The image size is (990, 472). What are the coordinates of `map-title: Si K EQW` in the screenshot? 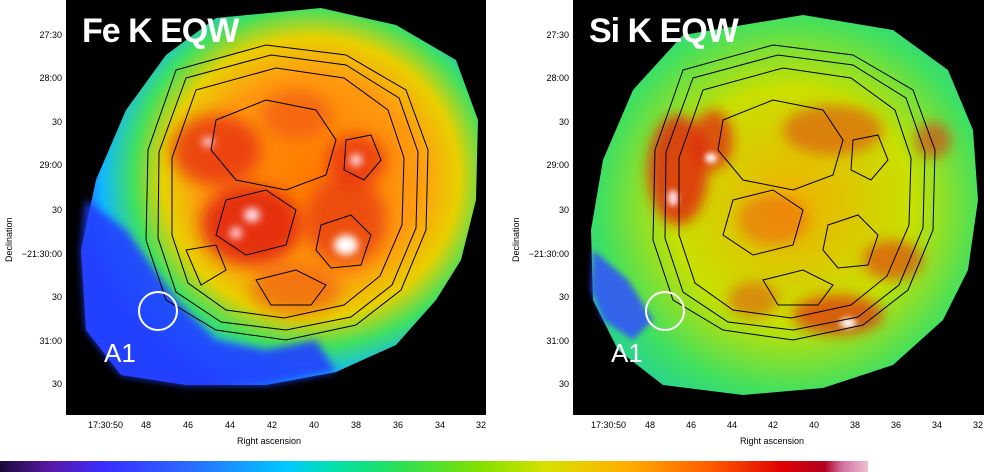 It's located at (664, 31).